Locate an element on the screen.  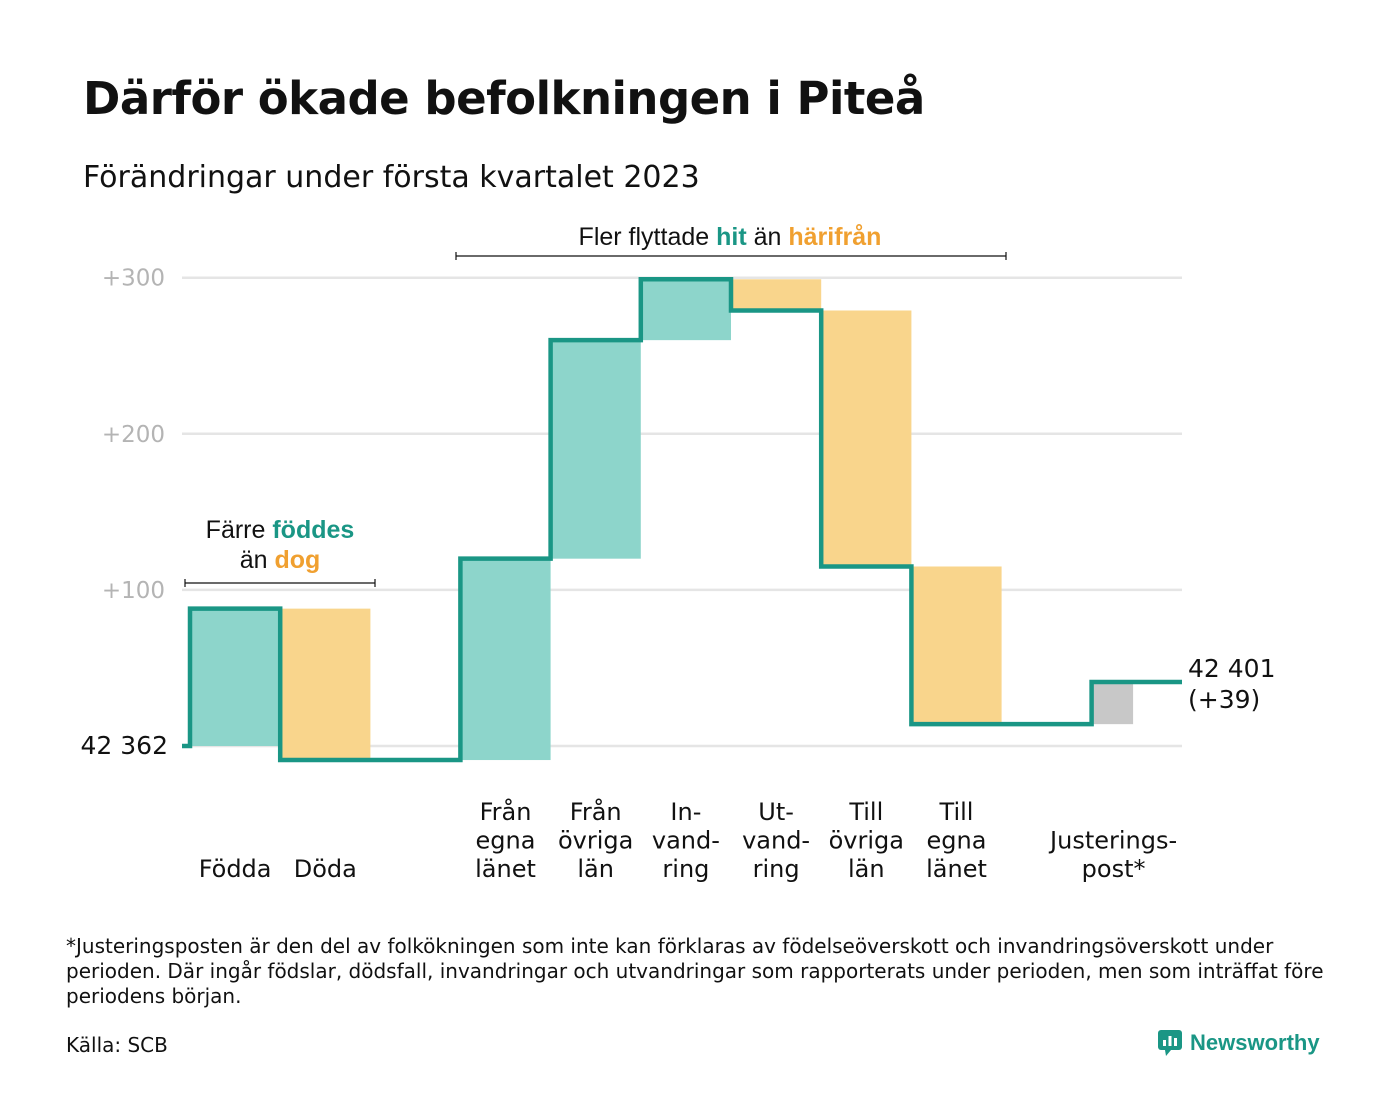
category-label: In-vand-ring is located at coordinates (686, 840).